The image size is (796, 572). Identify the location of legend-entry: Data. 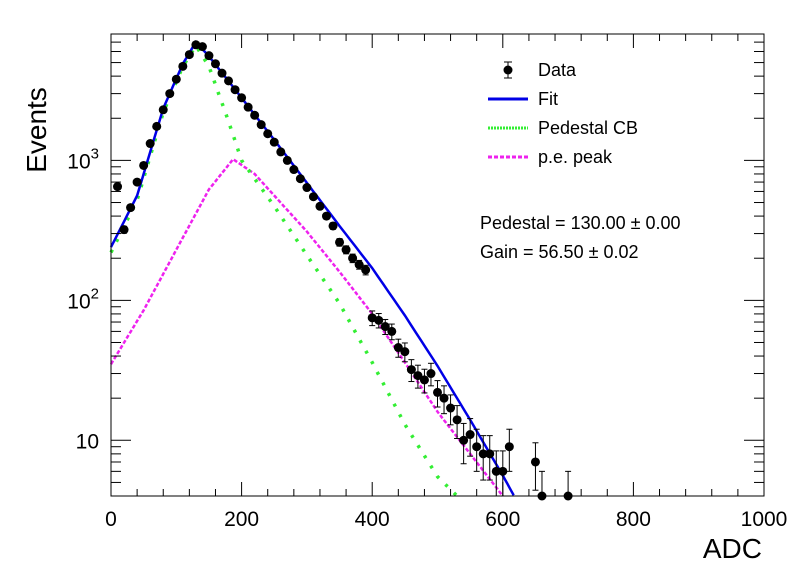
(540, 70).